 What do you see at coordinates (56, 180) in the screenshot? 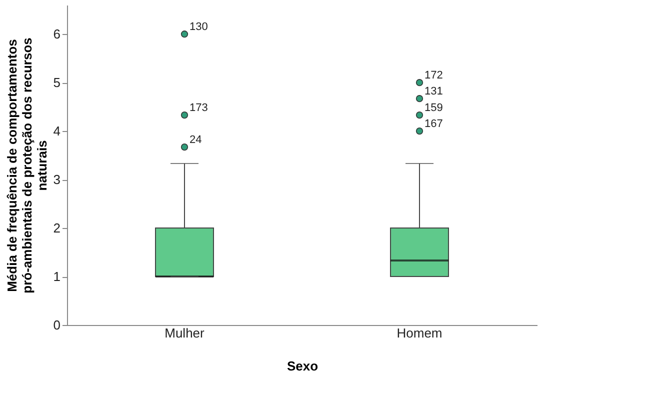
I see `y-tick-label: 3` at bounding box center [56, 180].